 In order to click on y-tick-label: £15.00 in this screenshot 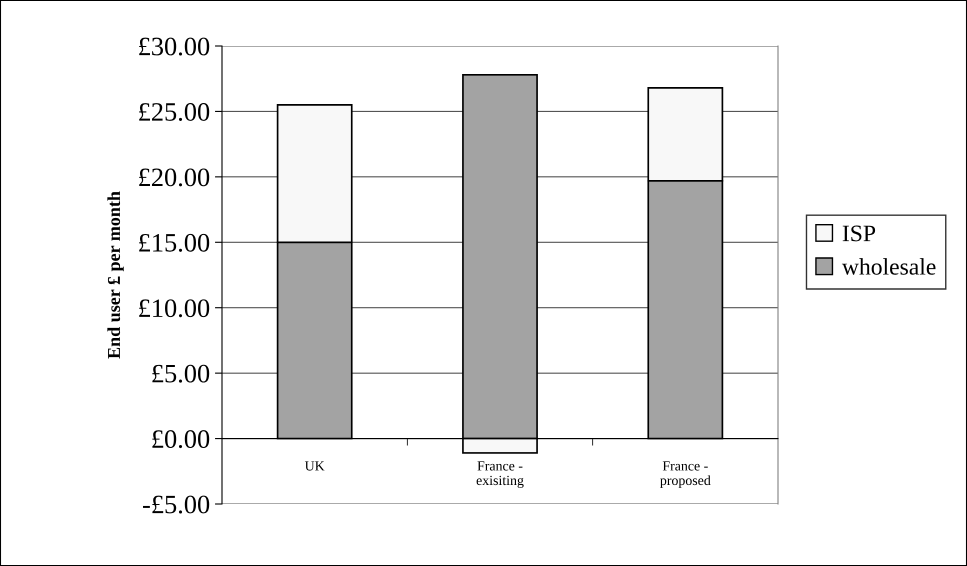, I will do `click(174, 243)`.